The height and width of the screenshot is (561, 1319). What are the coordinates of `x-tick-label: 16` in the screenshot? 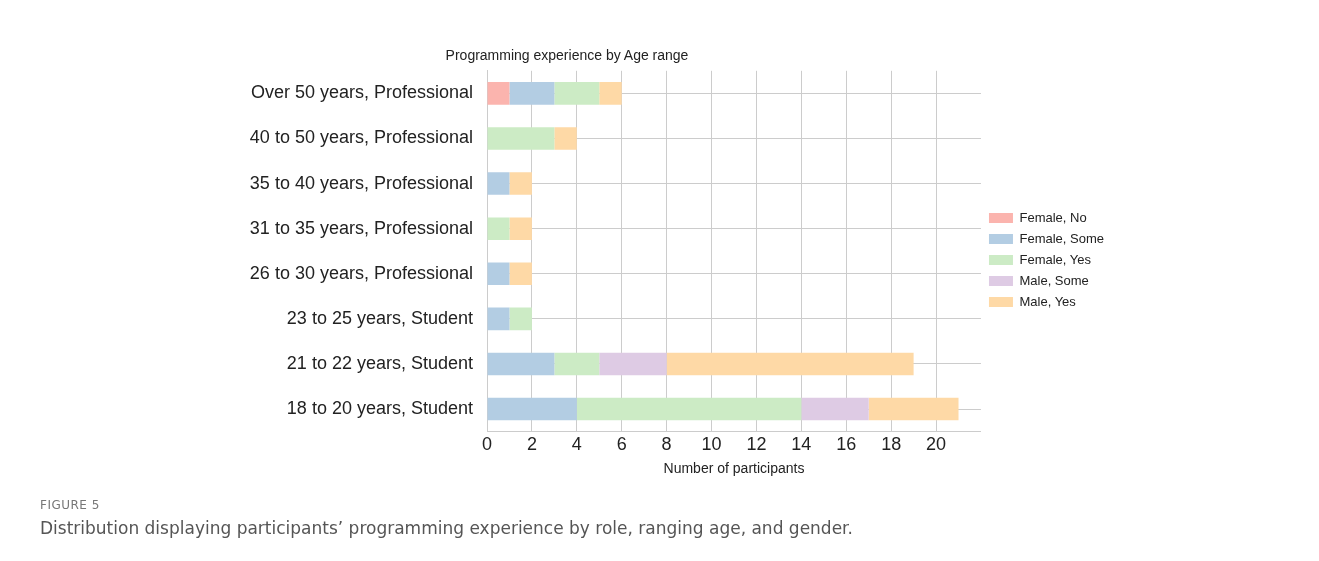 It's located at (846, 444).